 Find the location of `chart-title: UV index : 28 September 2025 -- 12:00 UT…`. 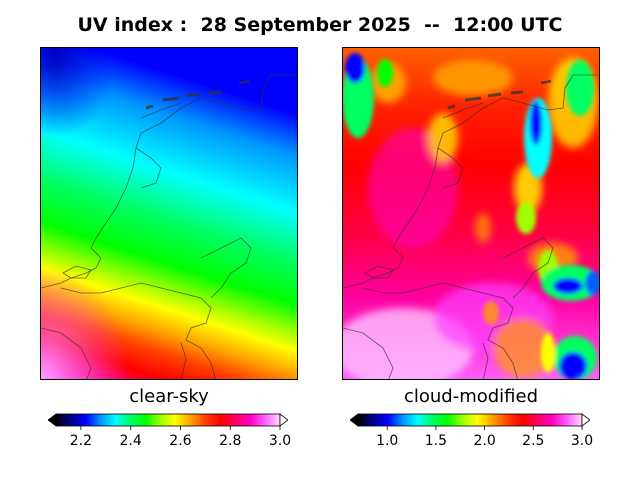

chart-title: UV index : 28 September 2025 -- 12:00 UT… is located at coordinates (320, 25).